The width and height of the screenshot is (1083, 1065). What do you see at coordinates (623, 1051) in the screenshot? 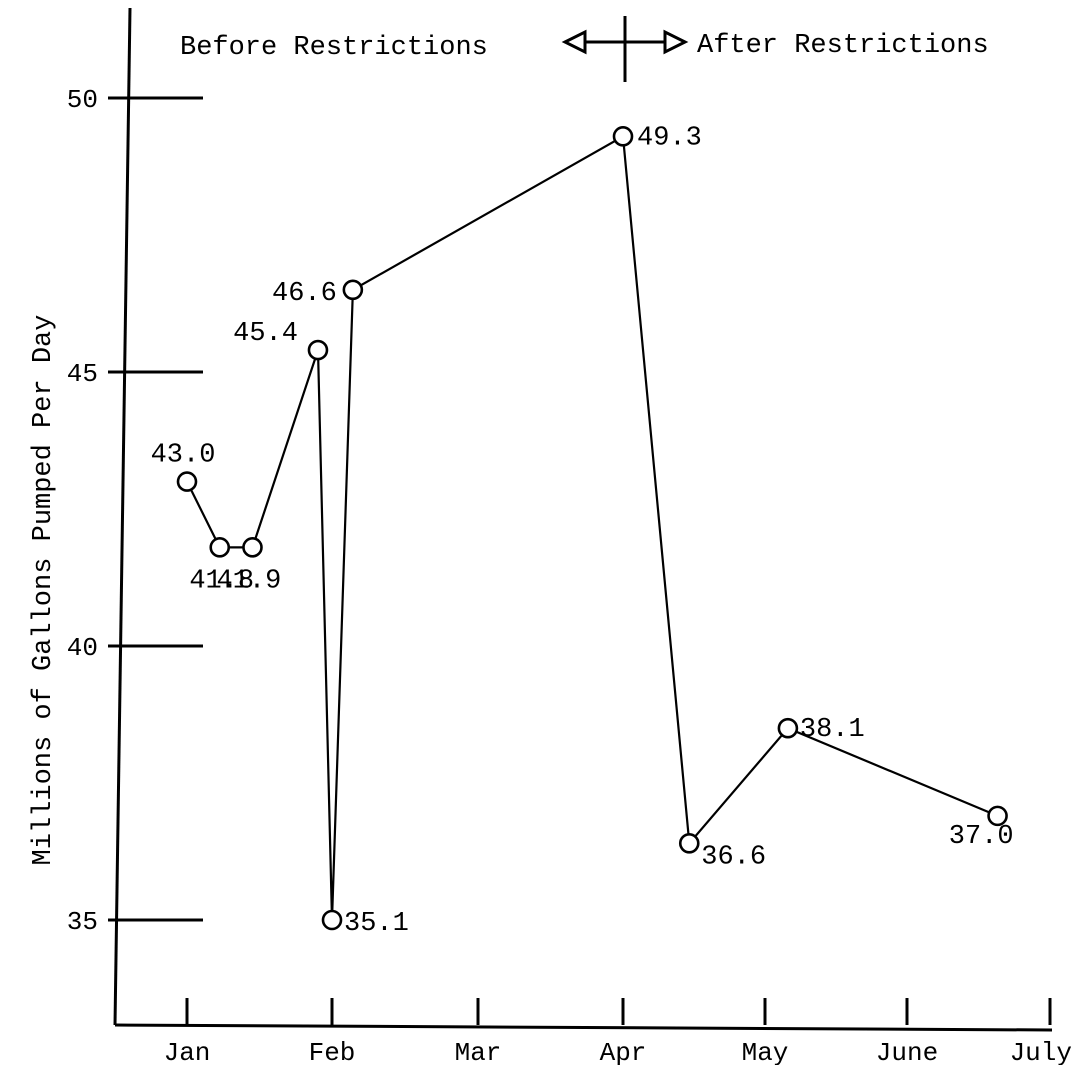
I see `x-tick-label: Apr` at bounding box center [623, 1051].